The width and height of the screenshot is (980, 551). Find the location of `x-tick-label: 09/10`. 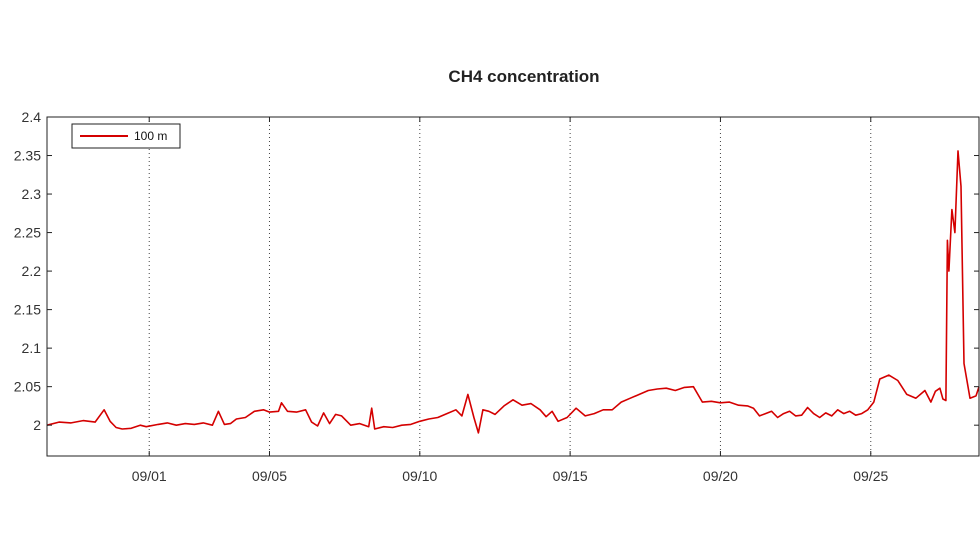

x-tick-label: 09/10 is located at coordinates (419, 476).